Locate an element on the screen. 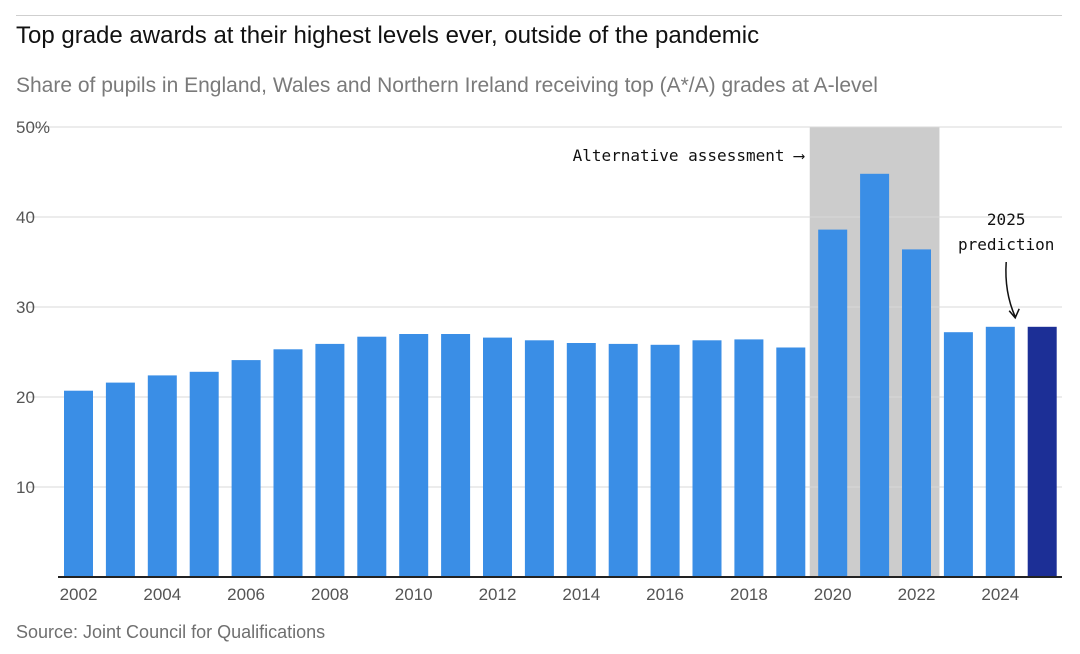 The width and height of the screenshot is (1080, 654). x-tick-label: 2004 is located at coordinates (162, 594).